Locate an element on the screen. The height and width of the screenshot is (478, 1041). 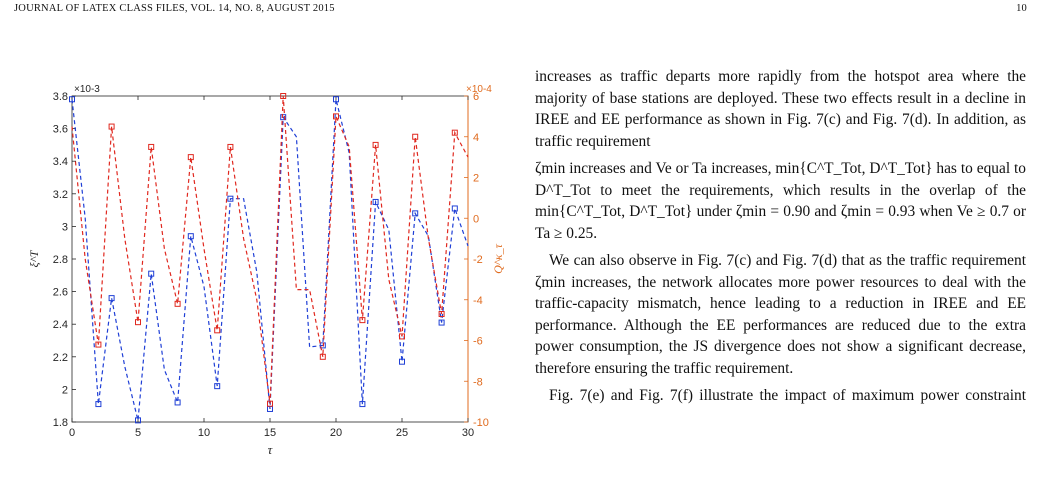
left-axis-label: ξ^T is located at coordinates (34, 258).